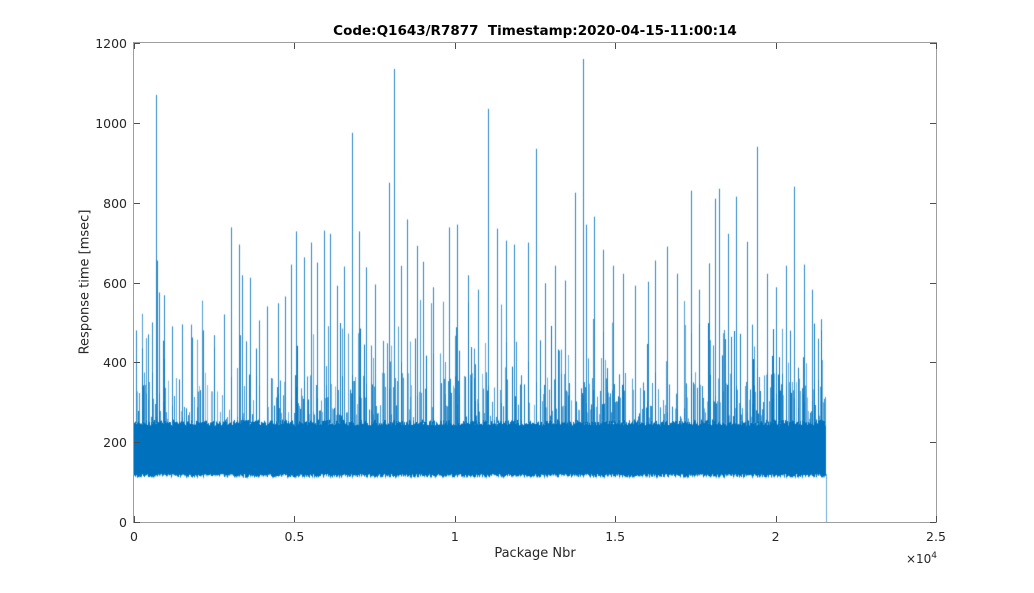 Image resolution: width=1034 pixels, height=593 pixels. What do you see at coordinates (115, 203) in the screenshot?
I see `y-tick-label: 800` at bounding box center [115, 203].